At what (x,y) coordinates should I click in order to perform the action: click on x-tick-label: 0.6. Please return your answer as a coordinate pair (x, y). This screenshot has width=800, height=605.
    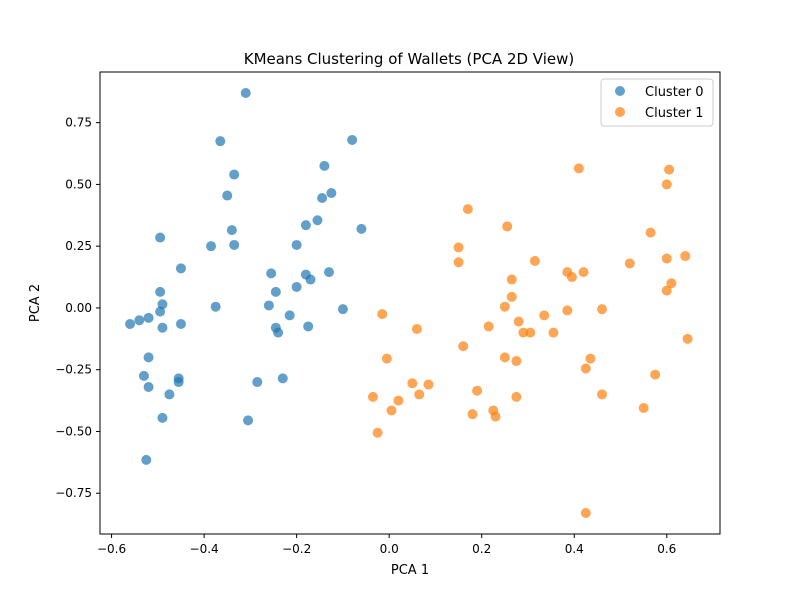
    Looking at the image, I should click on (666, 549).